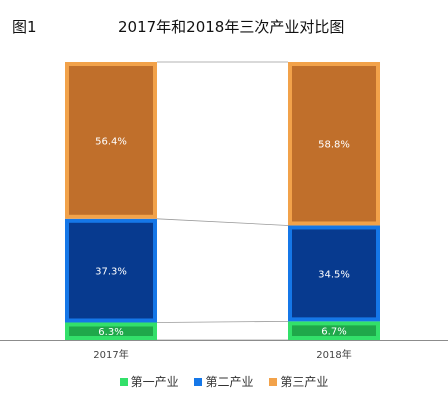  I want to click on data-label-primary-1: 6.7%, so click(333, 332).